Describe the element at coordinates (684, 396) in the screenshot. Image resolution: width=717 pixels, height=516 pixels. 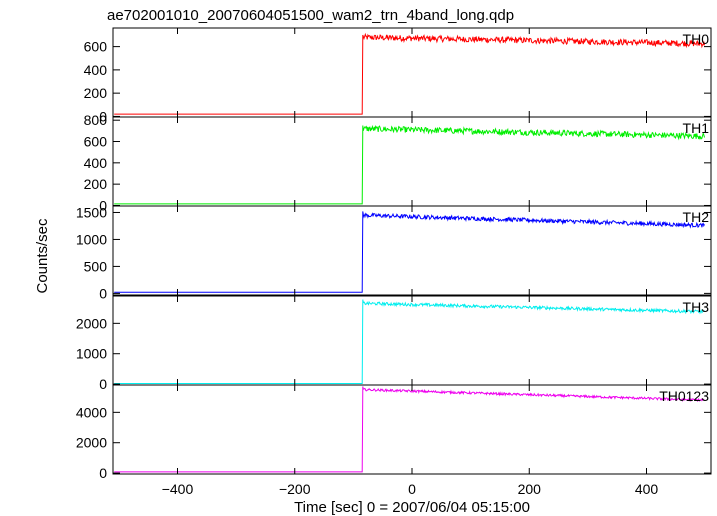
I see `panel-label: TH0123` at that location.